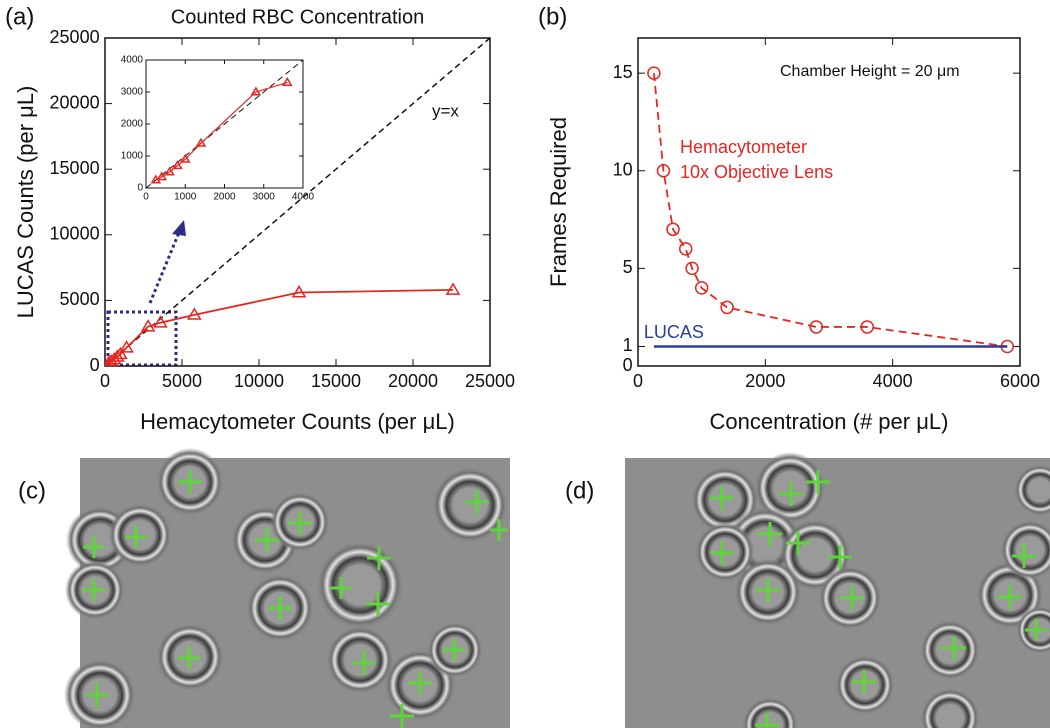  What do you see at coordinates (80, 299) in the screenshot?
I see `y-tick-label: 5000` at bounding box center [80, 299].